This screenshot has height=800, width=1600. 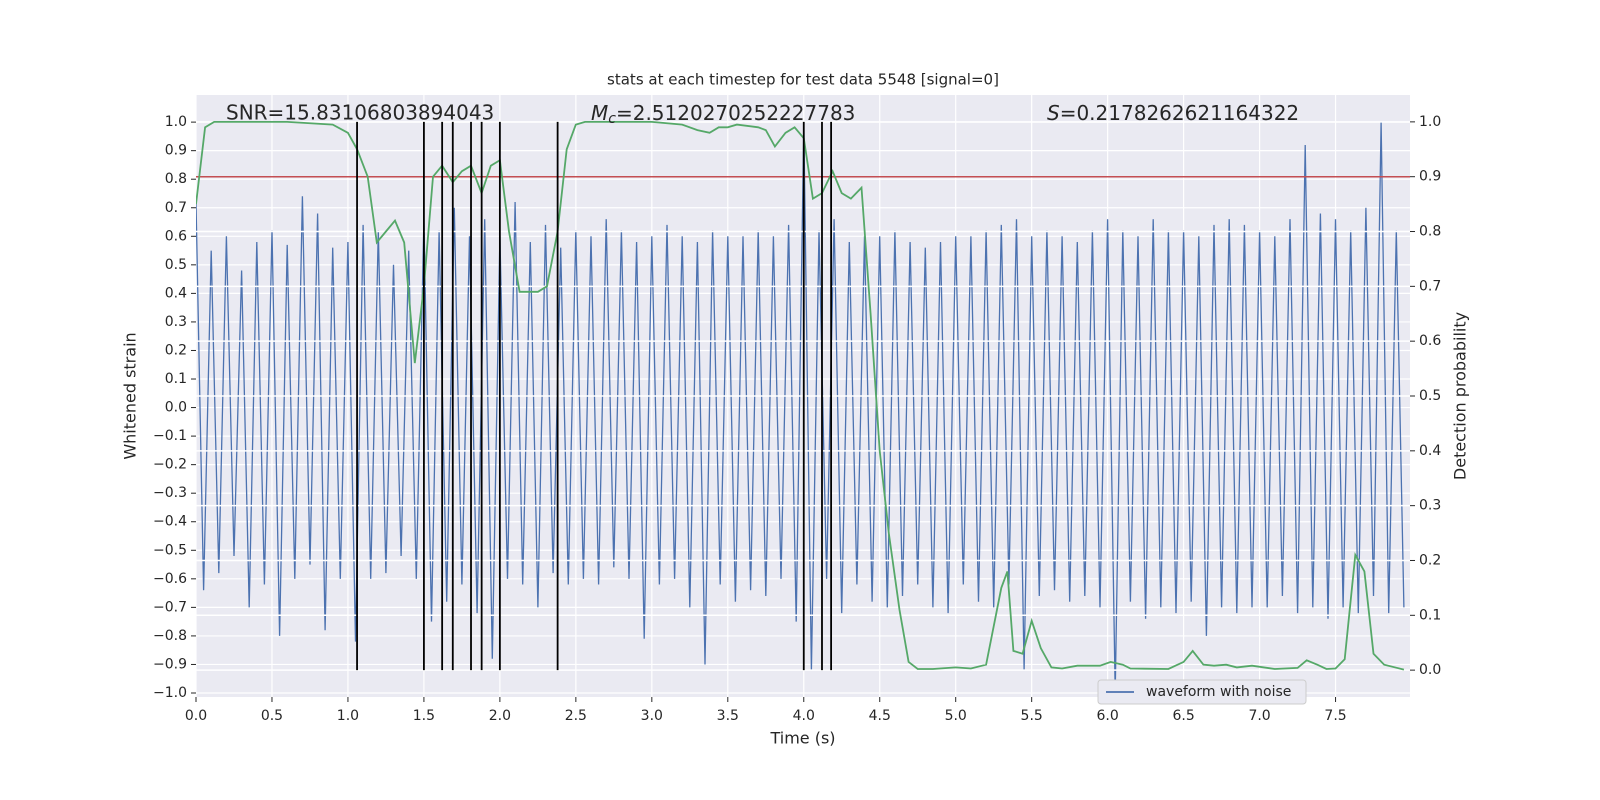 What do you see at coordinates (176, 293) in the screenshot?
I see `y-tick-label: 0.4` at bounding box center [176, 293].